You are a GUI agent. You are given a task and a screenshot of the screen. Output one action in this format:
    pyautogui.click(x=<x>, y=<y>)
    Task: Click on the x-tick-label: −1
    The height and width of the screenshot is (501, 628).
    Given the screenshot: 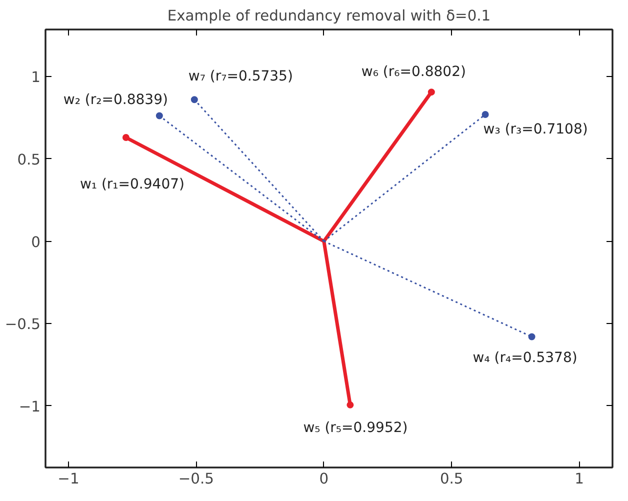 What is the action you would take?
    pyautogui.click(x=69, y=479)
    